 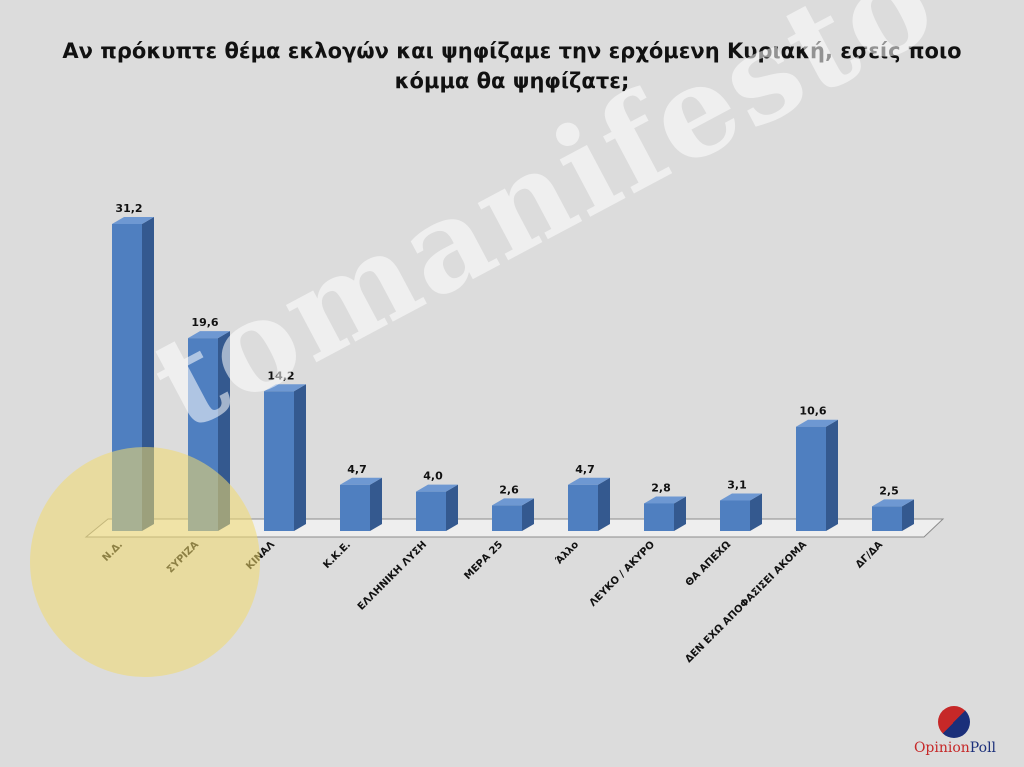 What do you see at coordinates (128, 208) in the screenshot?
I see `bar-value-label: 31,2` at bounding box center [128, 208].